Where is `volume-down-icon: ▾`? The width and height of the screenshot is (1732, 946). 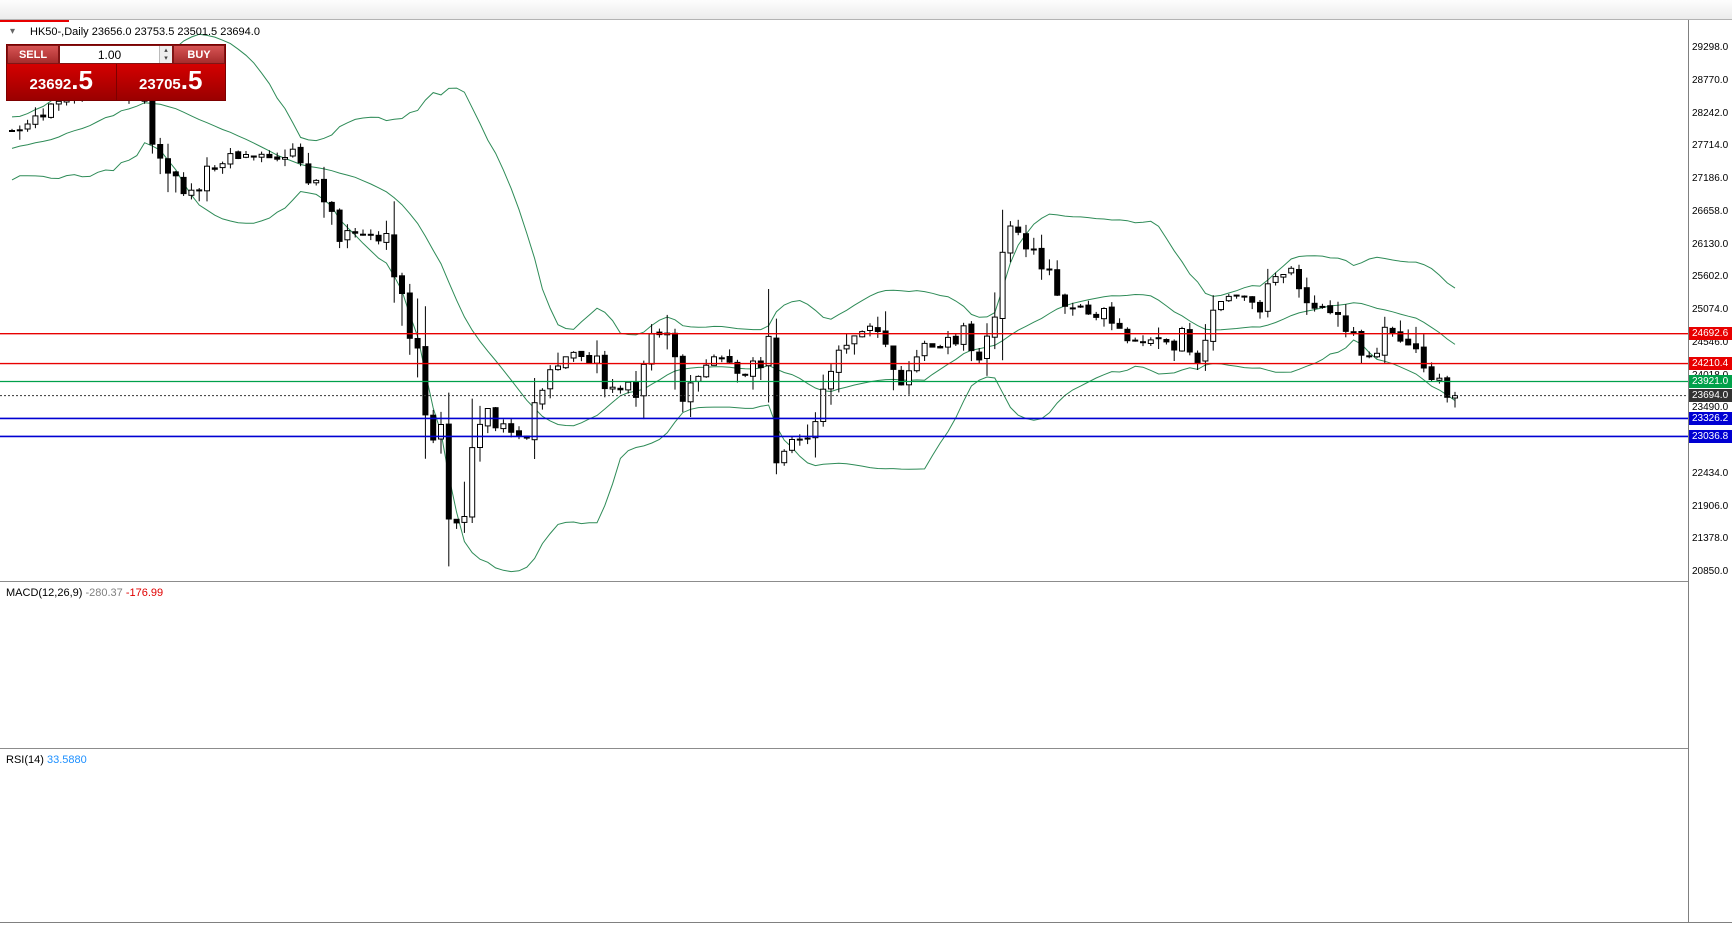 volume-down-icon: ▾ is located at coordinates (166, 58).